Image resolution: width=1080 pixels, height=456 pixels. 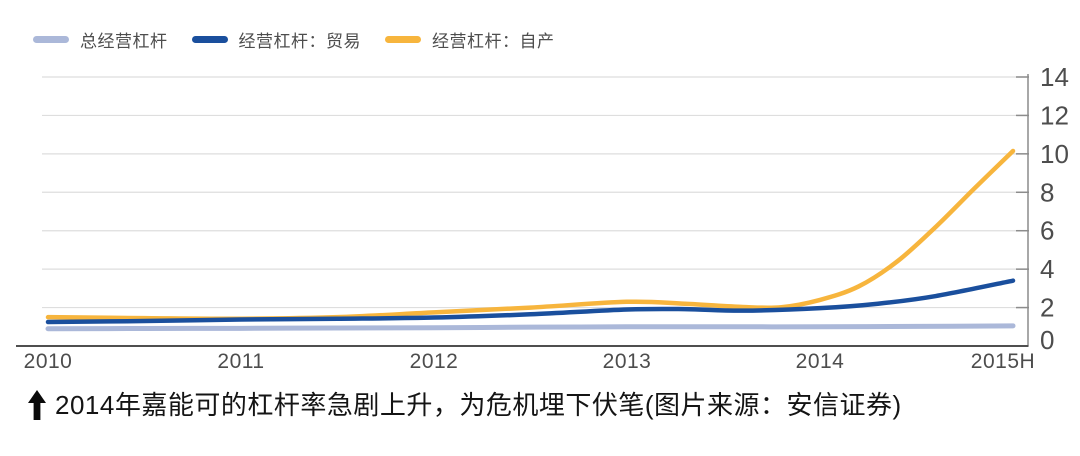 I want to click on legend-item-total-leverage: 总经营杠杆, so click(x=100, y=39).